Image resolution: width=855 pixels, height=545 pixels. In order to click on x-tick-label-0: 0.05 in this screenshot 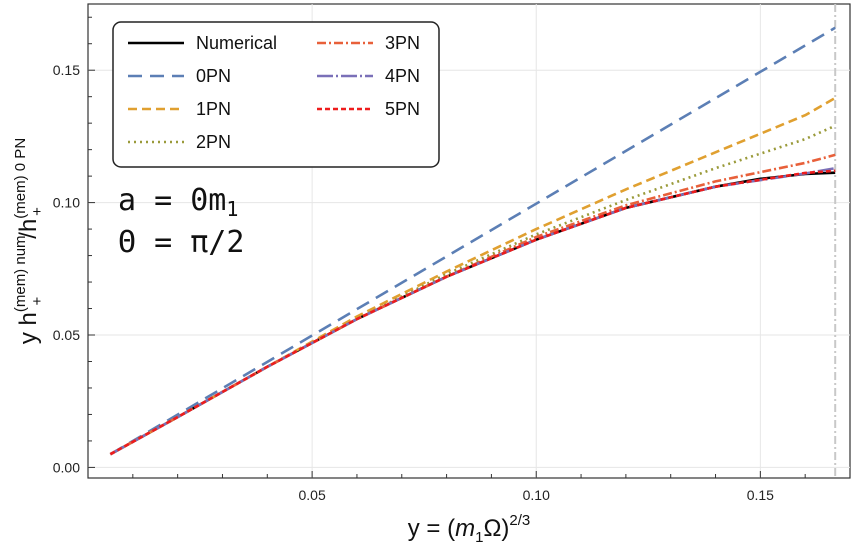, I will do `click(311, 495)`.